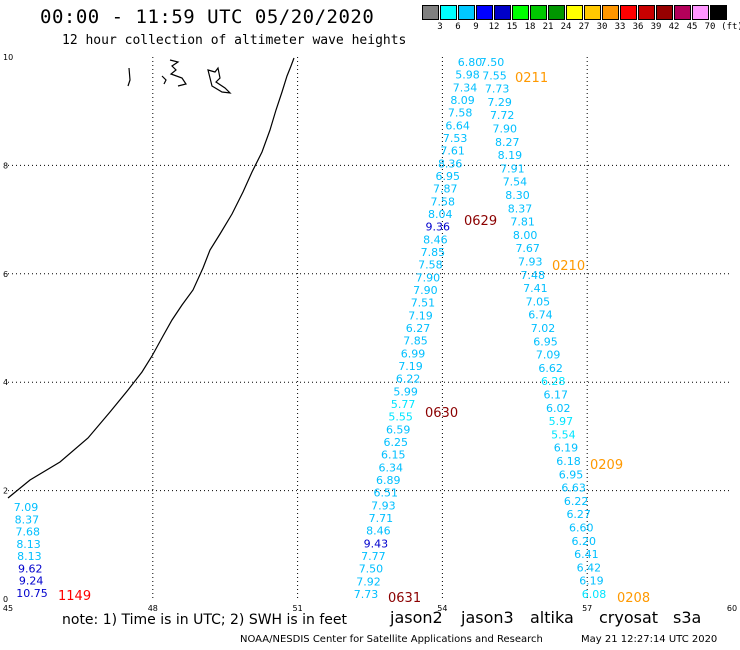 This screenshot has width=740, height=650. What do you see at coordinates (550, 368) in the screenshot?
I see `swh-value: 6.62` at bounding box center [550, 368].